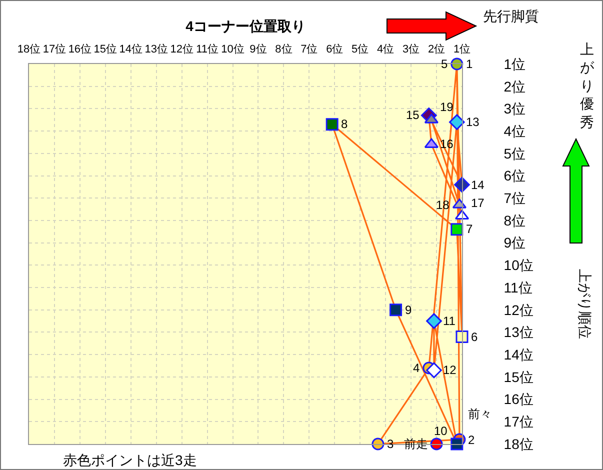  I want to click on x-tick-label: 1位, so click(462, 50).